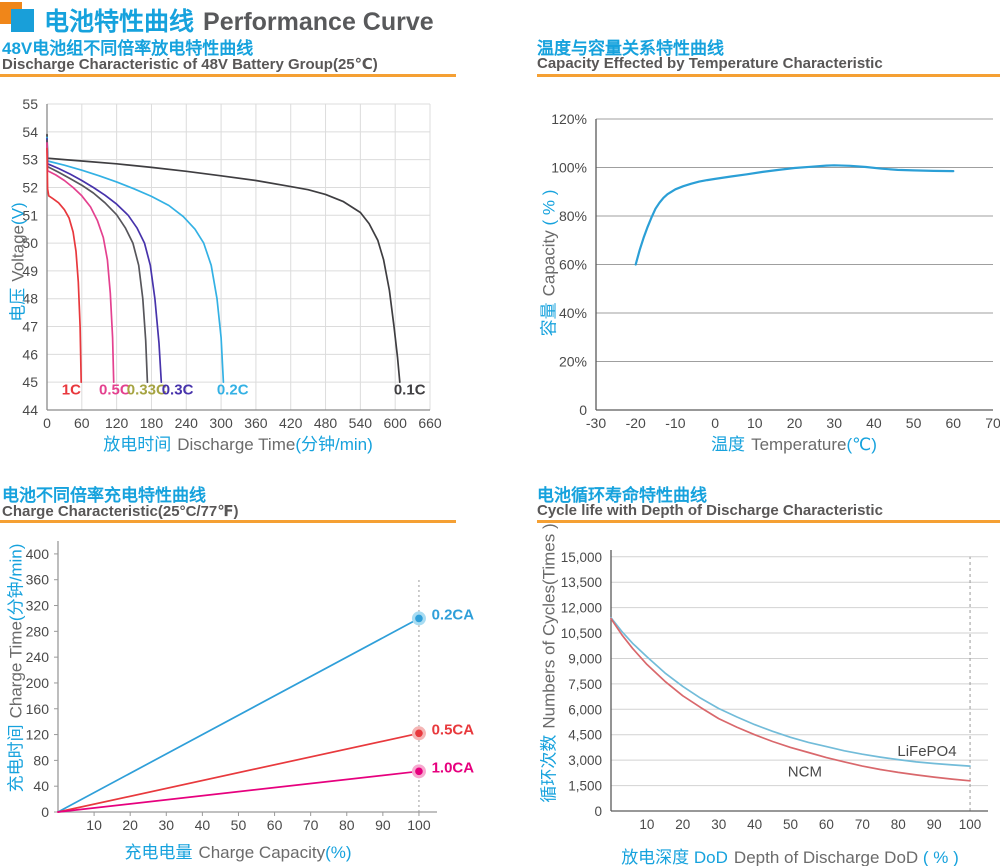 The height and width of the screenshot is (866, 1000). What do you see at coordinates (18, 304) in the screenshot?
I see `discharge-yaxis-zh: 电压` at bounding box center [18, 304].